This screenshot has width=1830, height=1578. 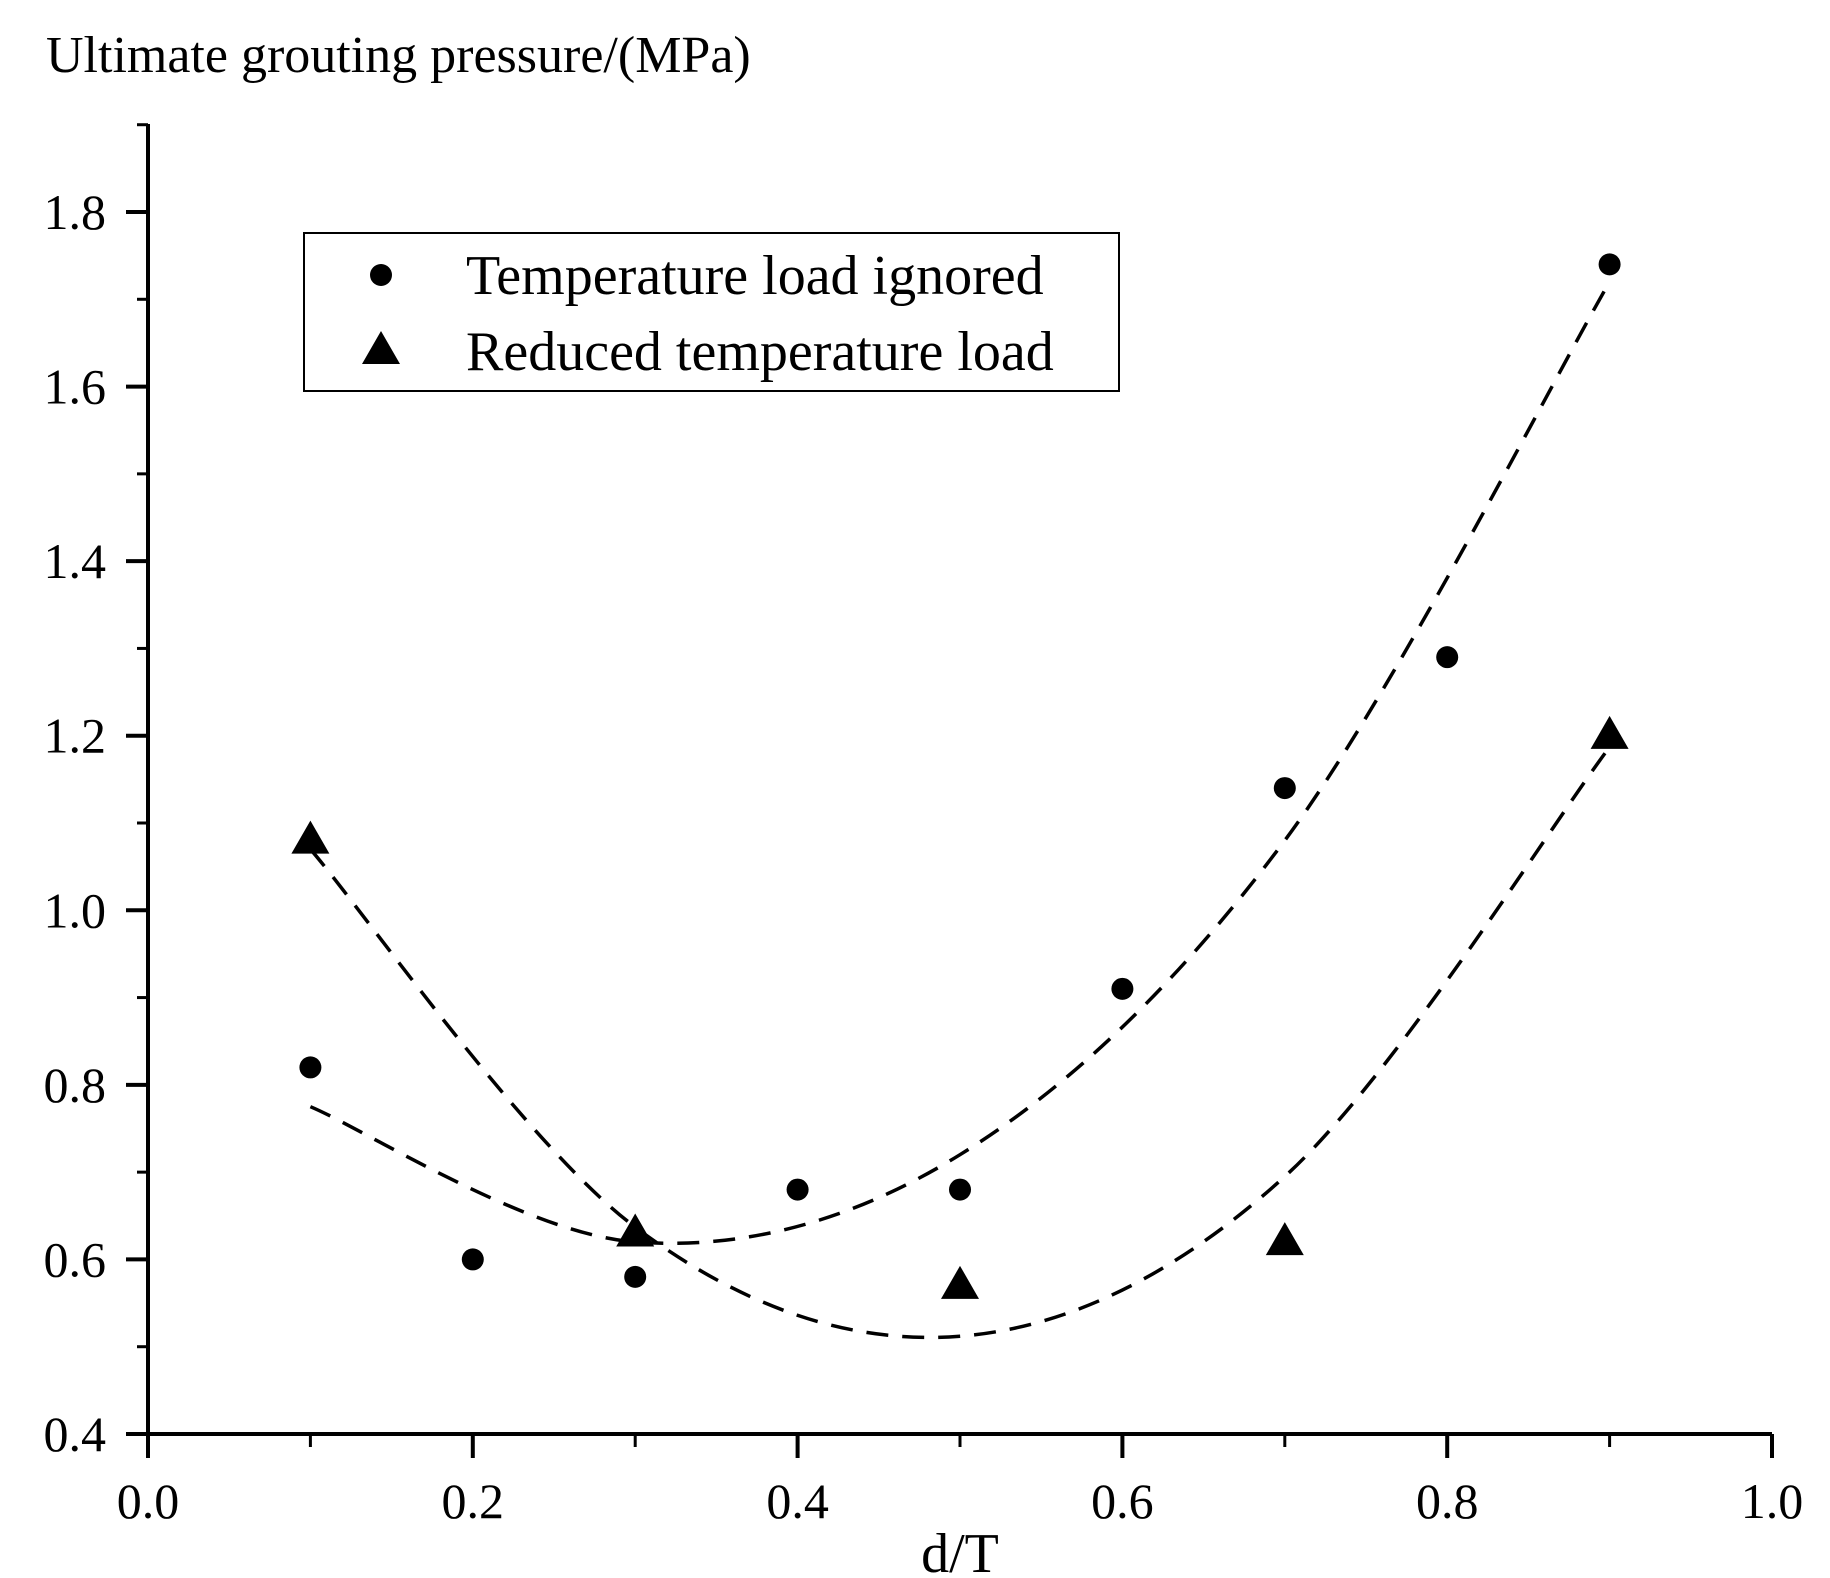 I want to click on legend-box, so click(x=711, y=312).